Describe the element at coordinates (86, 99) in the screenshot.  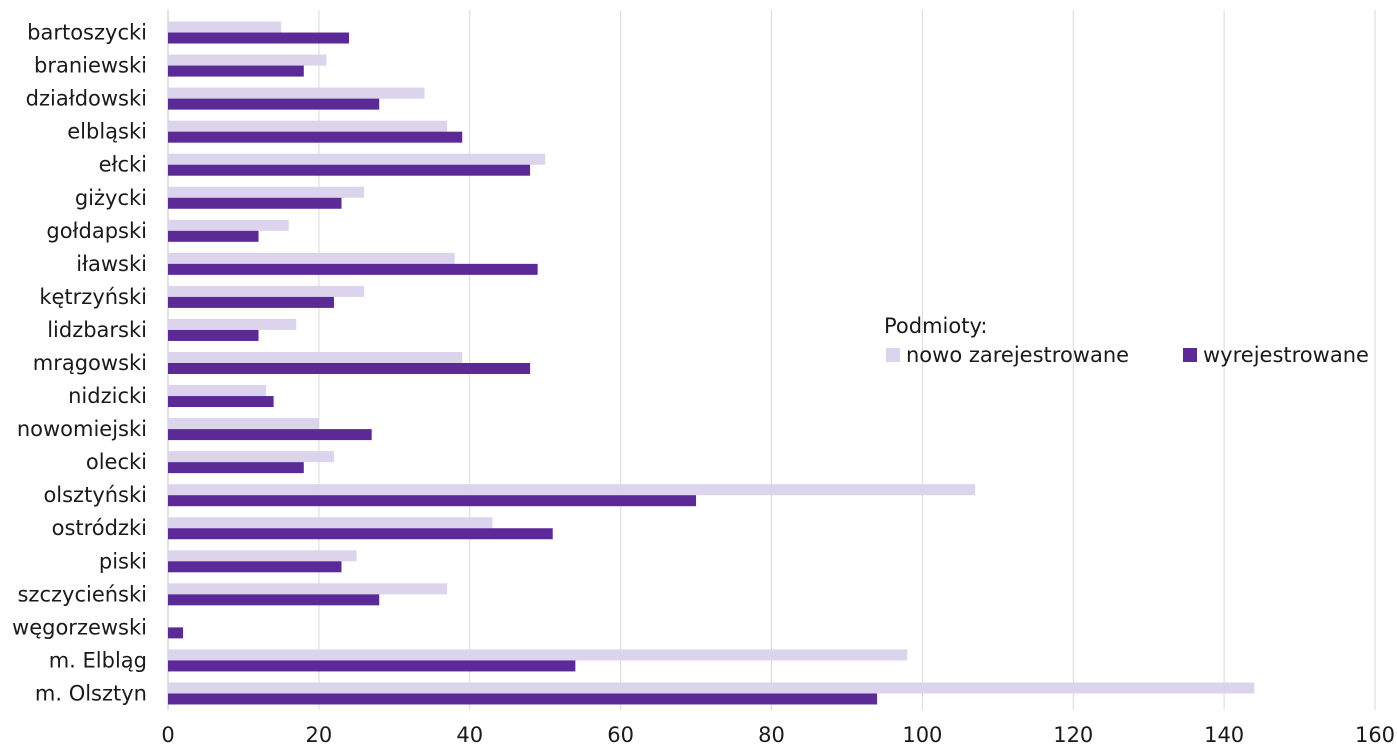
I see `category-label: działdowski` at that location.